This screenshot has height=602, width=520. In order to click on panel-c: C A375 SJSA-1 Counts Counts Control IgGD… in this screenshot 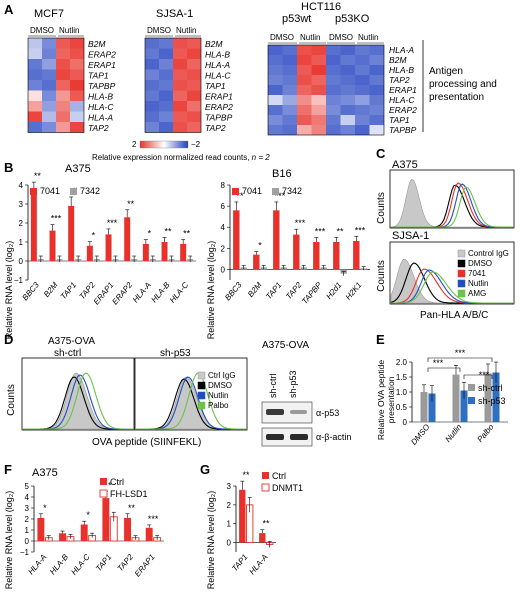, I will do `click(445, 233)`.